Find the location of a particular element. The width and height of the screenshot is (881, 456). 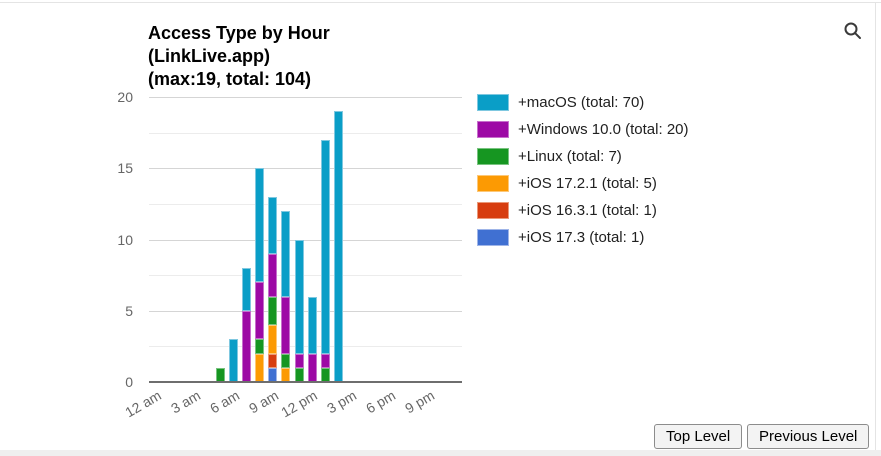

top-level-button: Top Level is located at coordinates (698, 436).